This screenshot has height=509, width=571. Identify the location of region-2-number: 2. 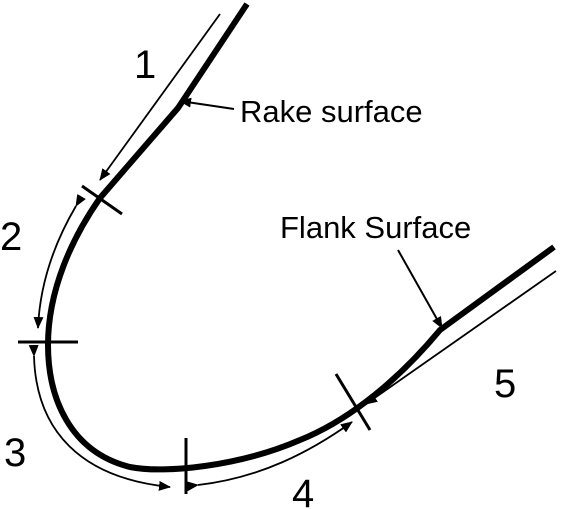
(11, 237).